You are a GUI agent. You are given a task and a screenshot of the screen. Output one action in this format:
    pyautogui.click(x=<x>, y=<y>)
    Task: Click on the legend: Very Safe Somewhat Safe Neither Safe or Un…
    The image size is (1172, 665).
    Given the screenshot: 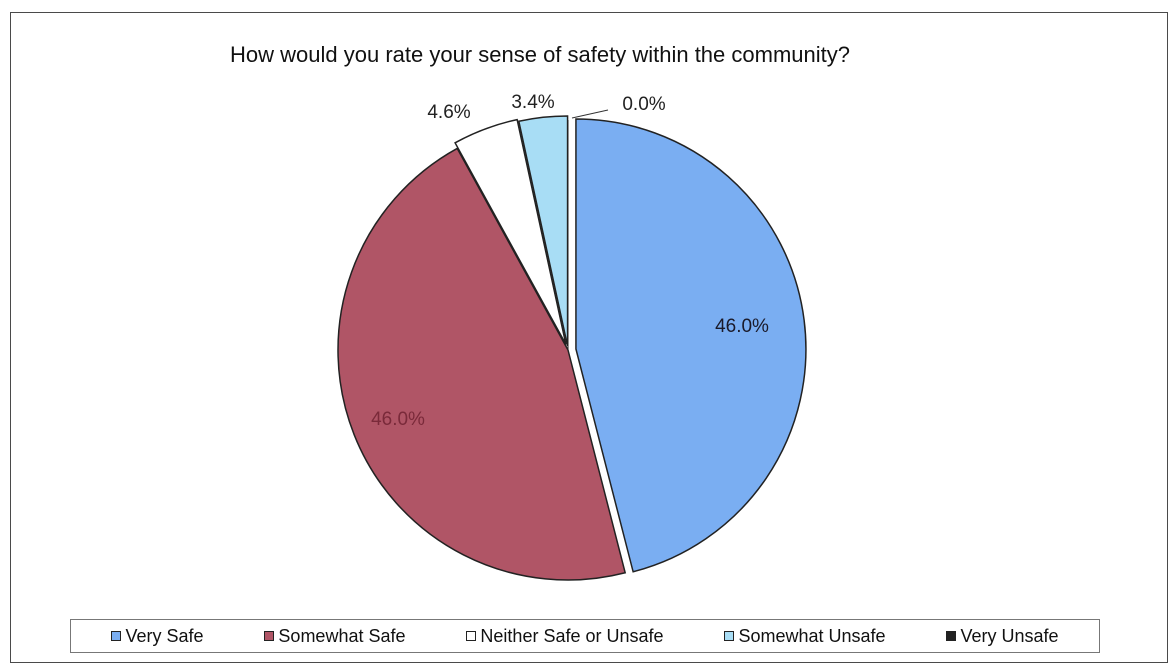 What is the action you would take?
    pyautogui.click(x=585, y=636)
    